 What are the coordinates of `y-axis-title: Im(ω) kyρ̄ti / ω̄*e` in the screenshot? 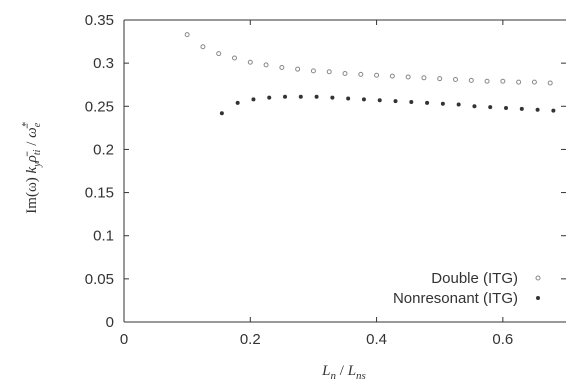 It's located at (32, 167).